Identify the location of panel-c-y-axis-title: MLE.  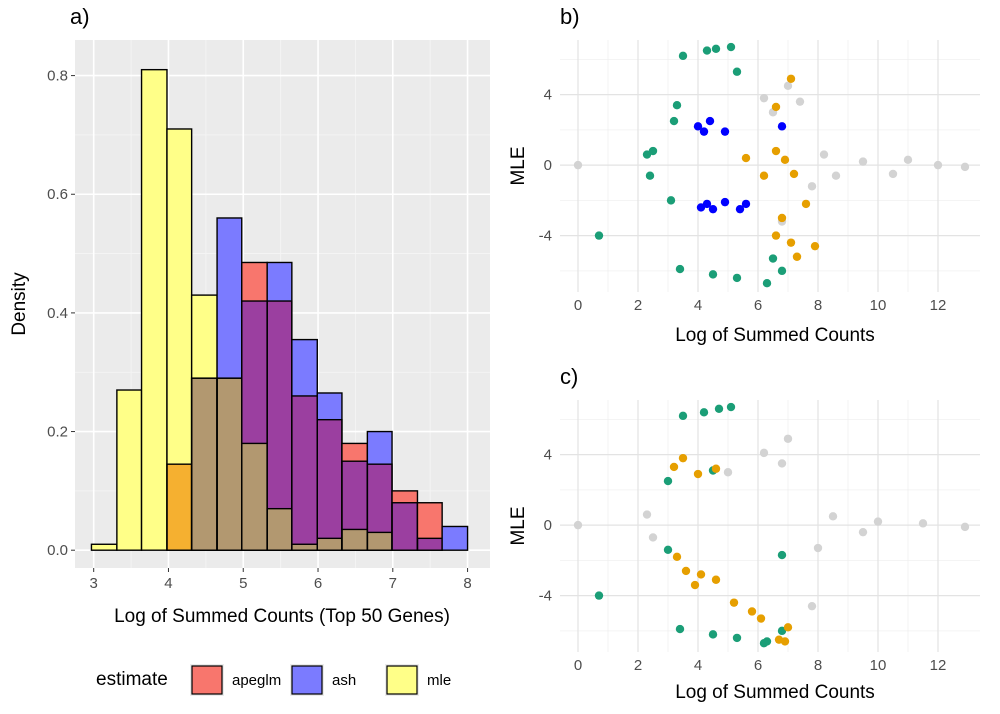
(518, 525).